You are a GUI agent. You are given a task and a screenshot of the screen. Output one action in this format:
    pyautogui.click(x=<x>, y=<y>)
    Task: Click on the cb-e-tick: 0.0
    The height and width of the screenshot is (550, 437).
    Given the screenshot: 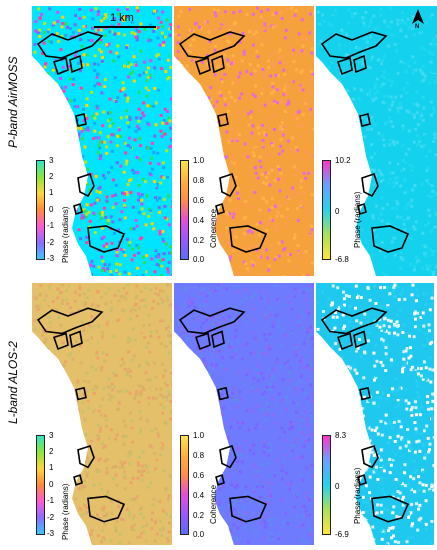 What is the action you would take?
    pyautogui.click(x=199, y=534)
    